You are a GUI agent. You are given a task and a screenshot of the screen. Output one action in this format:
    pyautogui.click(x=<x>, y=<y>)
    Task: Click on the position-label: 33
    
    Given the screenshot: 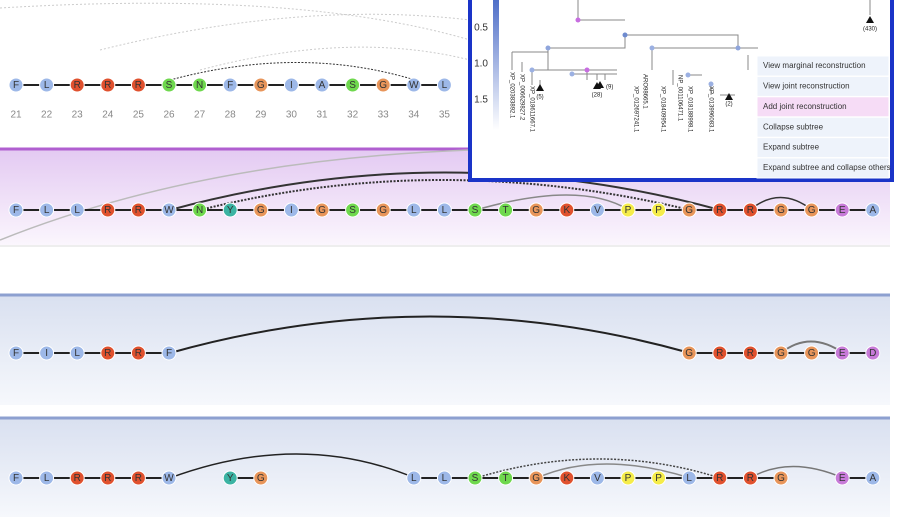 What is the action you would take?
    pyautogui.click(x=384, y=115)
    